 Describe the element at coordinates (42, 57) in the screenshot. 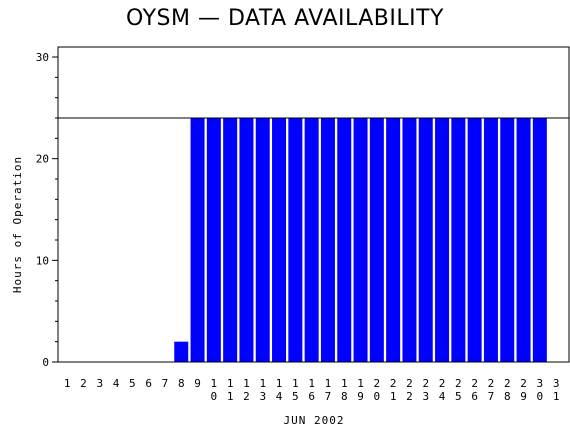

I see `y-tick-label: 30` at that location.